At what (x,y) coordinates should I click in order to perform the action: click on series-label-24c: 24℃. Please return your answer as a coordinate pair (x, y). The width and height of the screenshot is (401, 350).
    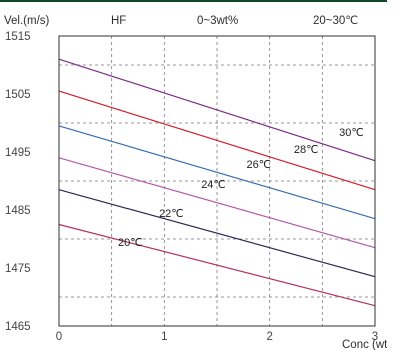
    Looking at the image, I should click on (213, 185).